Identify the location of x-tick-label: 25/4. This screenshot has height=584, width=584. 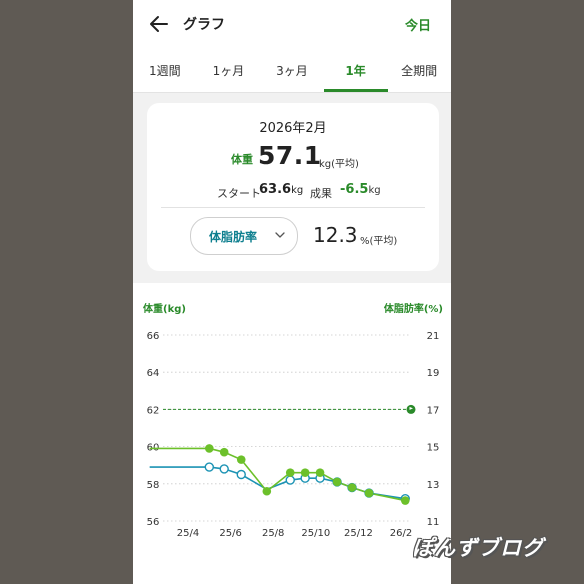
(188, 533).